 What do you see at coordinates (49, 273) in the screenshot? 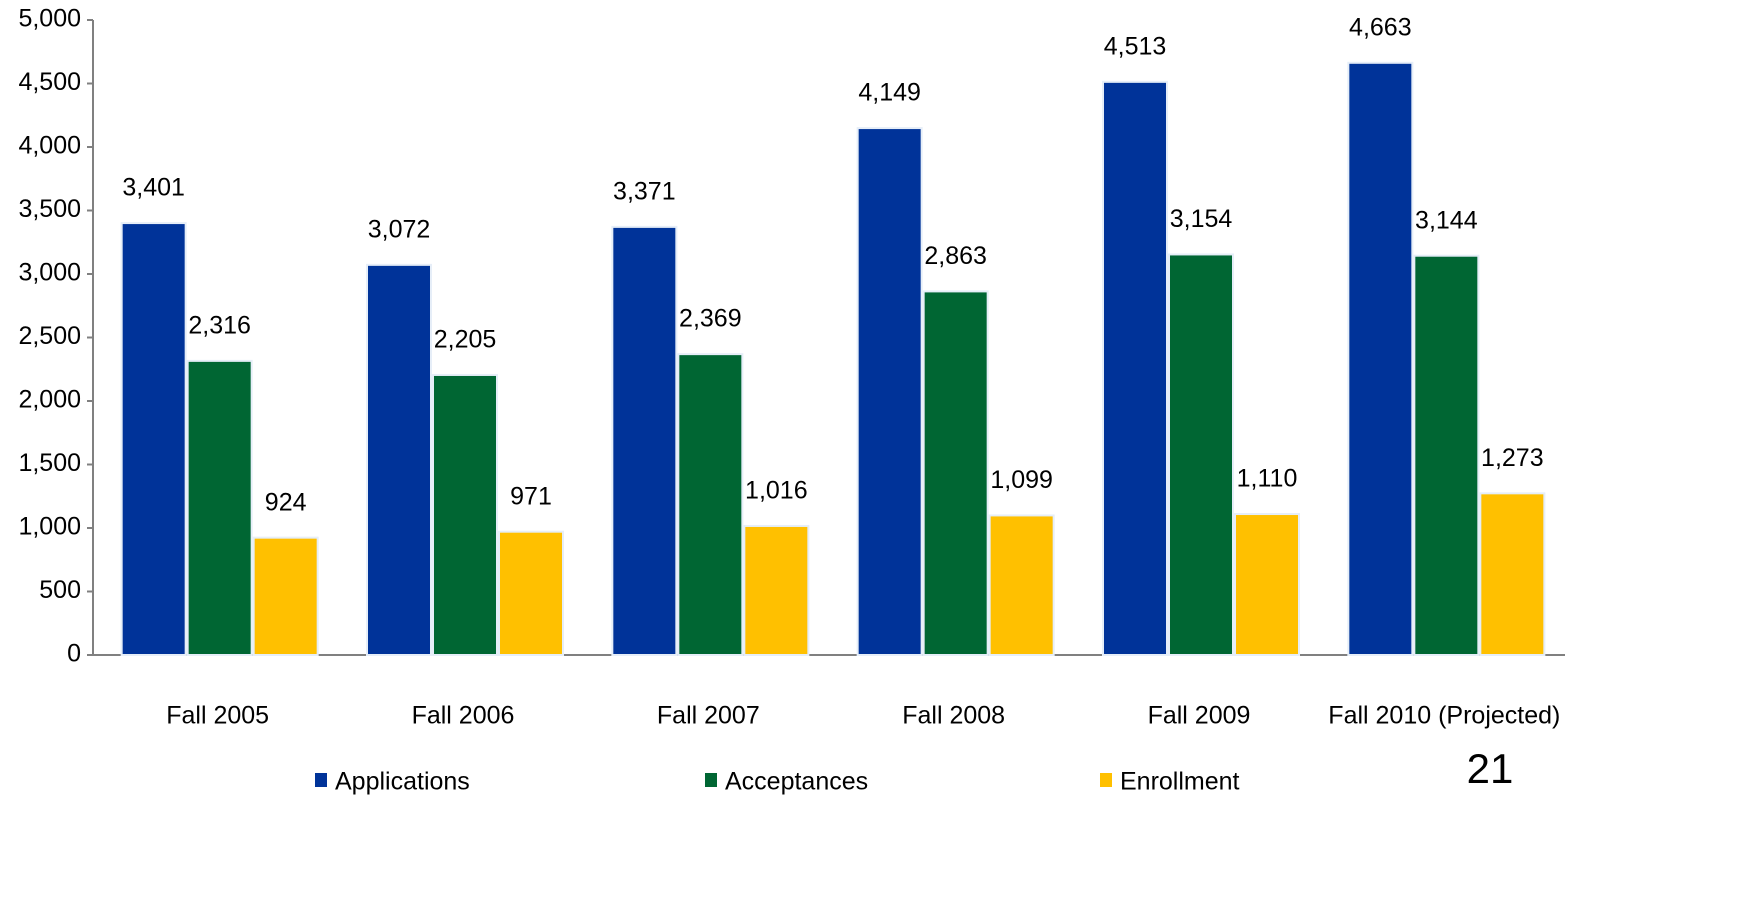
I see `y-tick-label: 3,000` at bounding box center [49, 273].